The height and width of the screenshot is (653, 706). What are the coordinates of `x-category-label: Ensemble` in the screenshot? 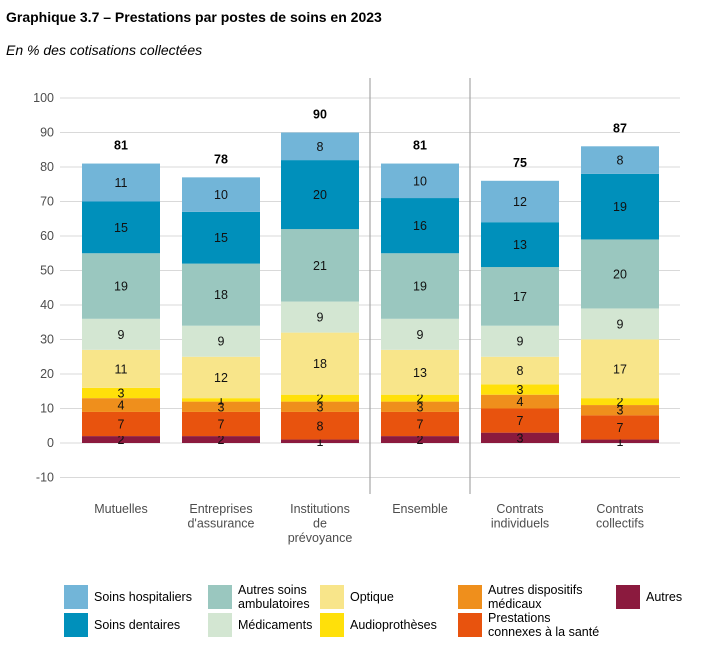 It's located at (420, 509).